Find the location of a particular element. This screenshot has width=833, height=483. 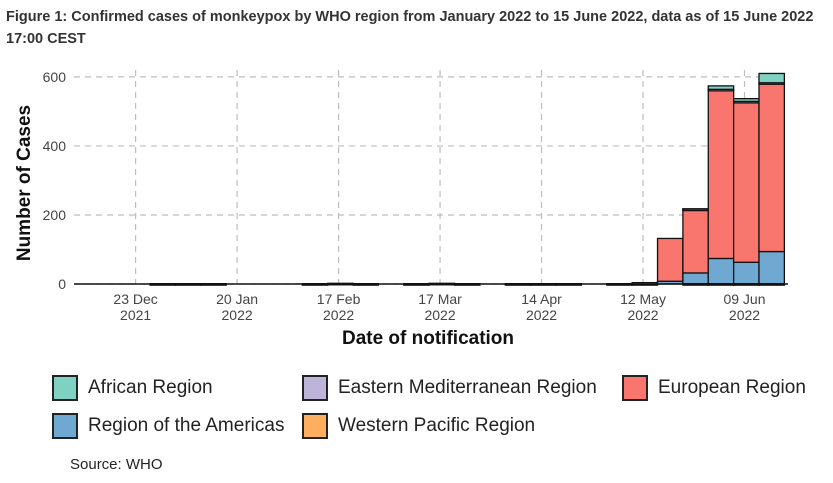

legend-label: Western Pacific Region is located at coordinates (437, 425).